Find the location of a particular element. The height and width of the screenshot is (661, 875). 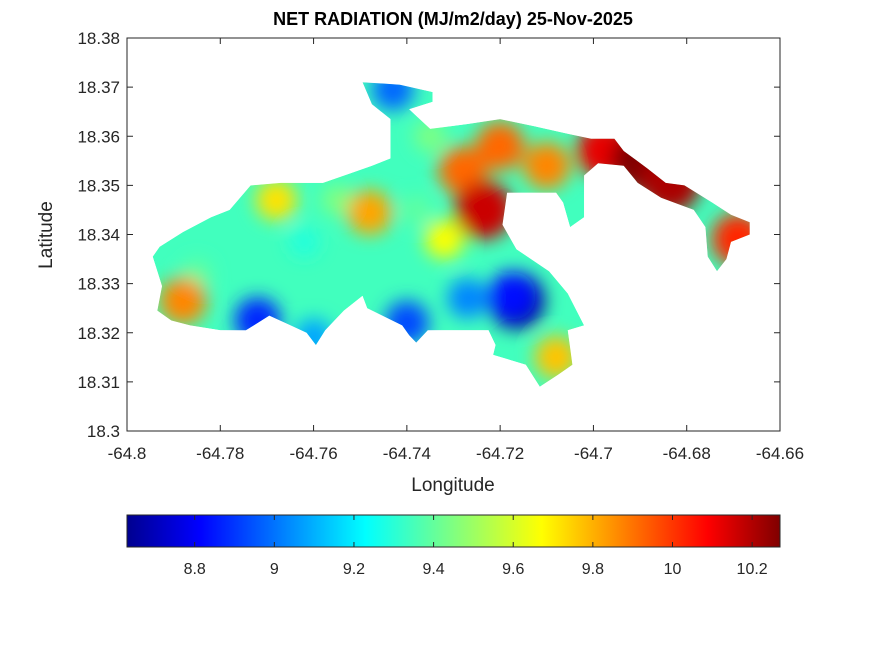

colorbar-tick-label: 9.6 is located at coordinates (513, 569).